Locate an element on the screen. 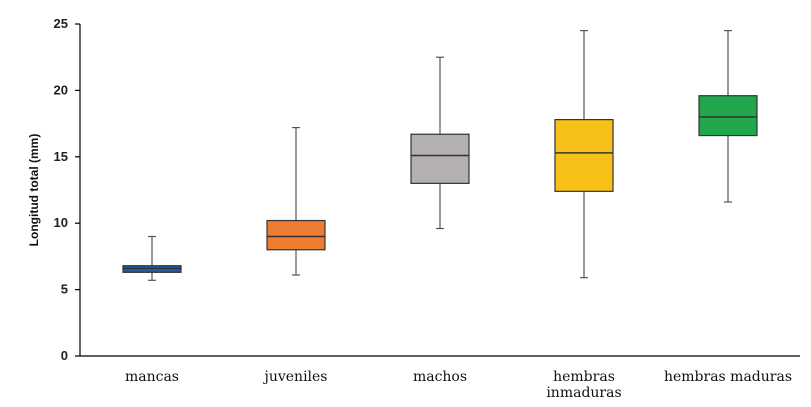  category-label: juveniles is located at coordinates (295, 377).